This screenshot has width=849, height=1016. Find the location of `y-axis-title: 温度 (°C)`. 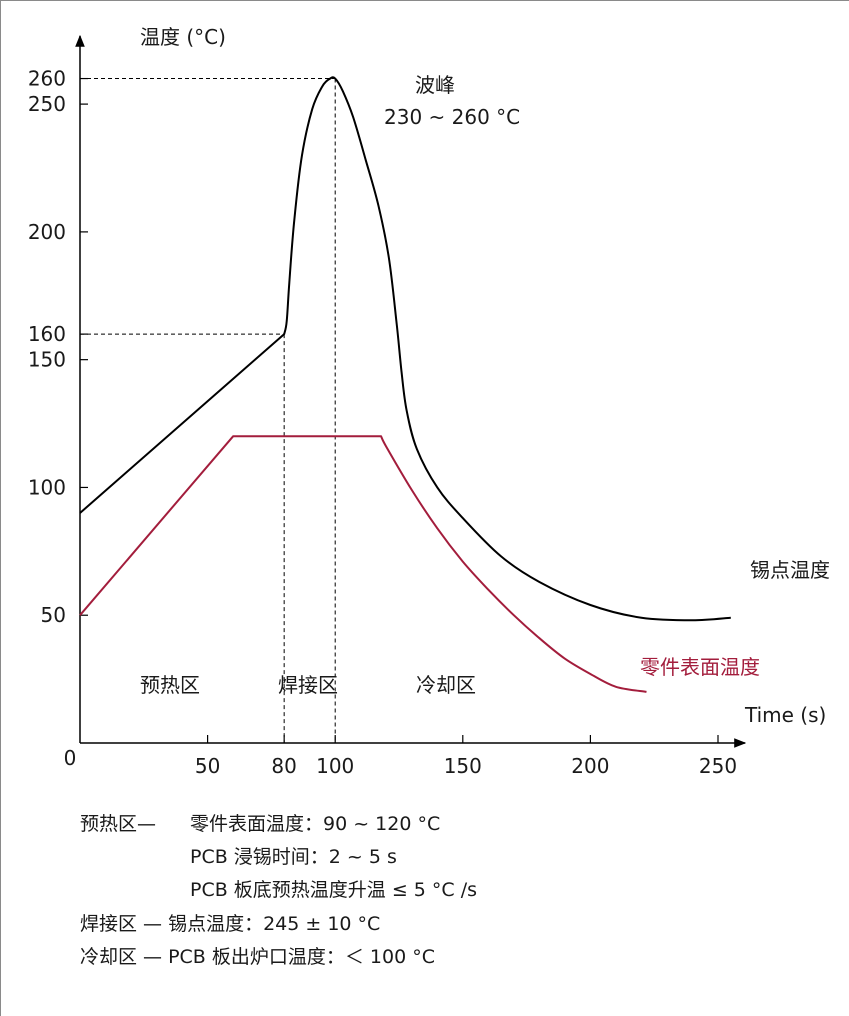

y-axis-title: 温度 (°C) is located at coordinates (183, 37).